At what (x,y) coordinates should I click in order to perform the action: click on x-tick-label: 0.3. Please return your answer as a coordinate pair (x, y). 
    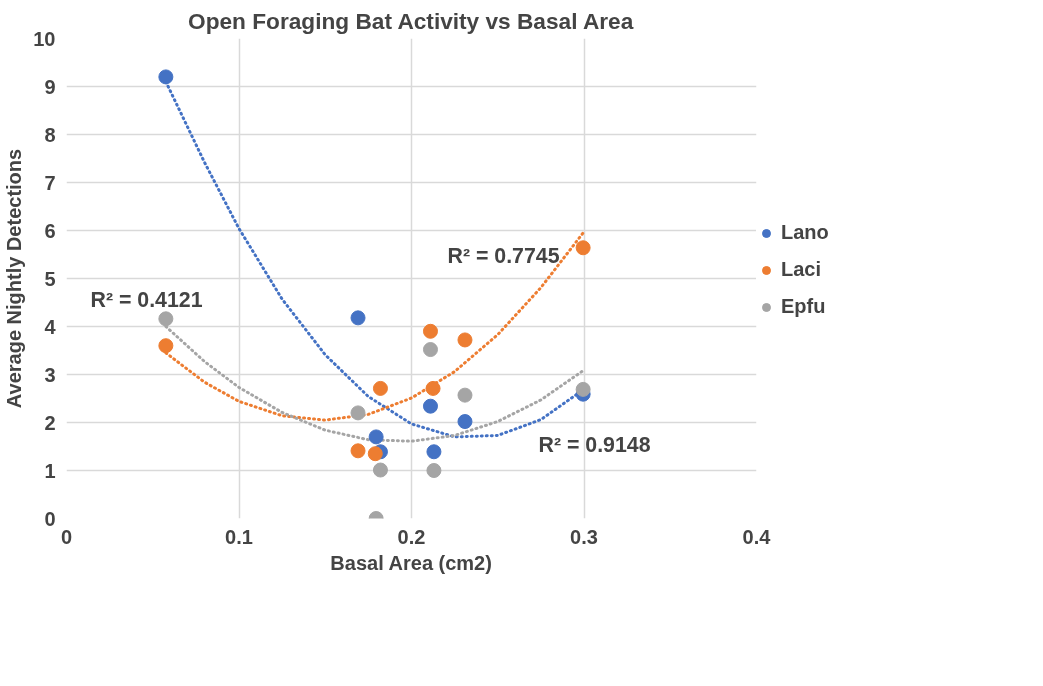
    Looking at the image, I should click on (584, 536).